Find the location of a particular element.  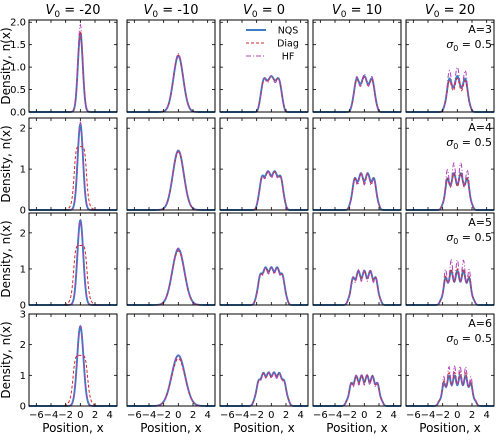

legend: NQS Diag HF is located at coordinates (272, 44).